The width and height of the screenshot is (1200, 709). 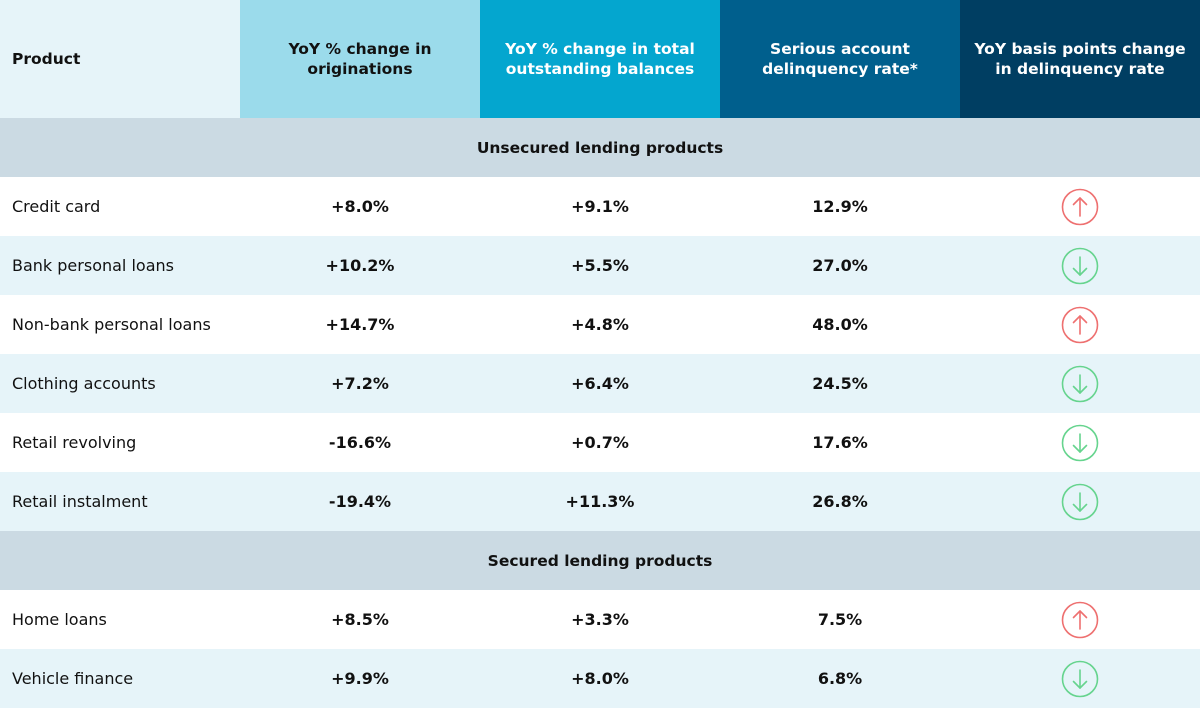 What do you see at coordinates (73, 678) in the screenshot?
I see `product-name: Vehicle finance` at bounding box center [73, 678].